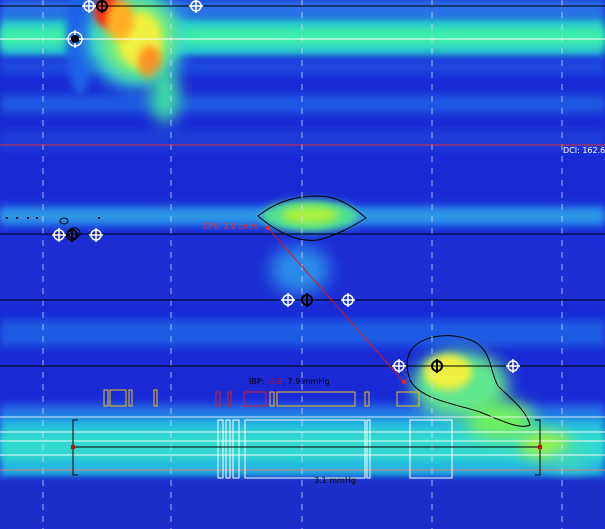  I want to click on dci-label: DCI: 162.6, so click(584, 150).